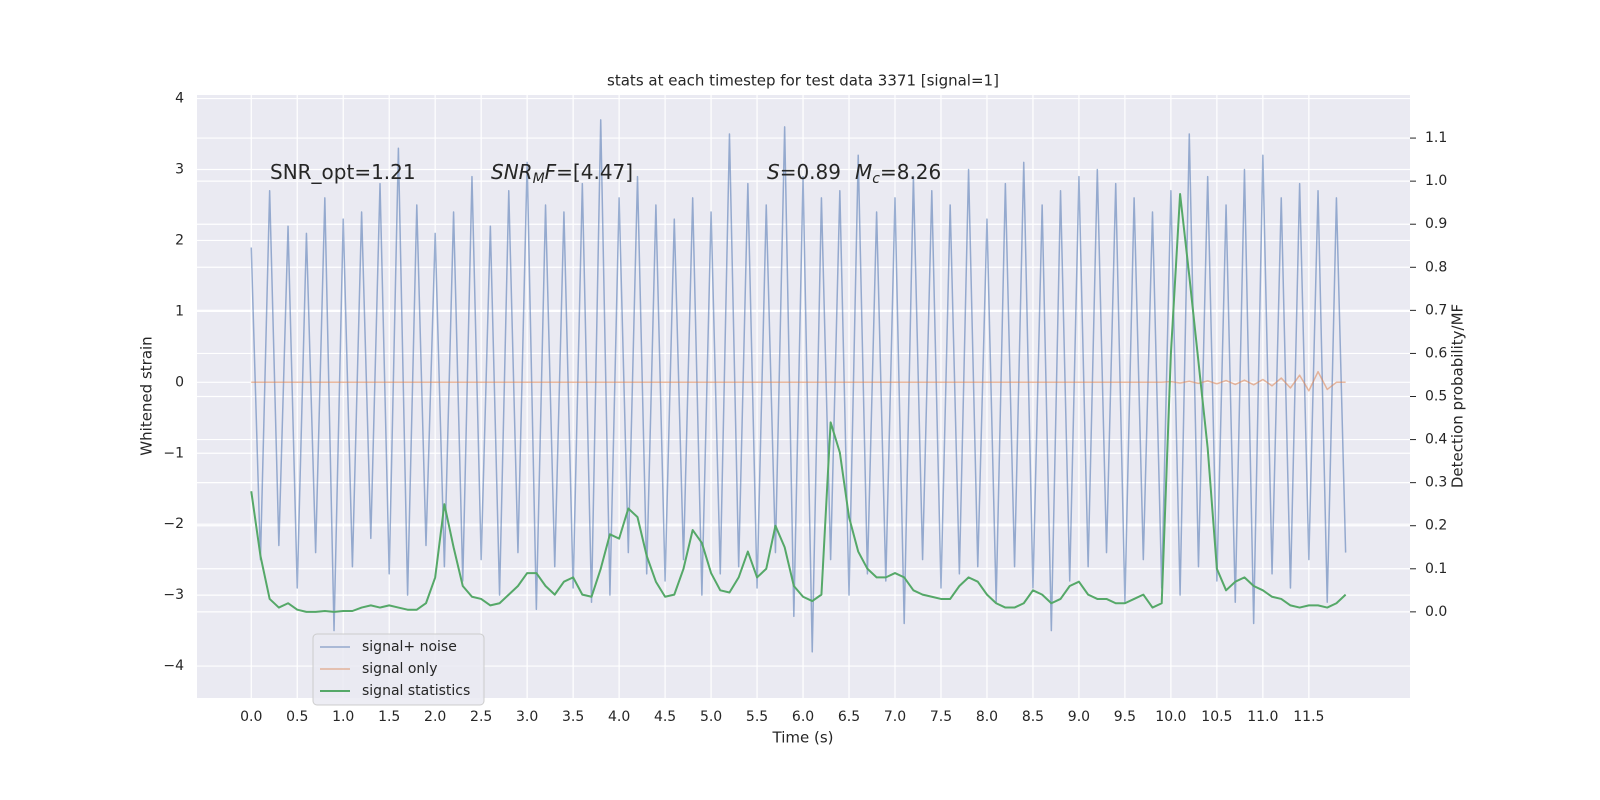 This screenshot has height=800, width=1600. What do you see at coordinates (512, 172) in the screenshot?
I see `annotation-part: SNR` at bounding box center [512, 172].